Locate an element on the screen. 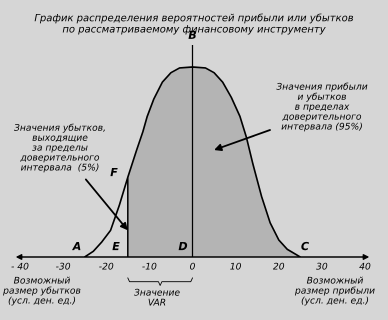 This screenshot has width=388, height=320. annotation: Значения убытков, выходящие за пределы доверительного интервала (5%) is located at coordinates (59, 148).